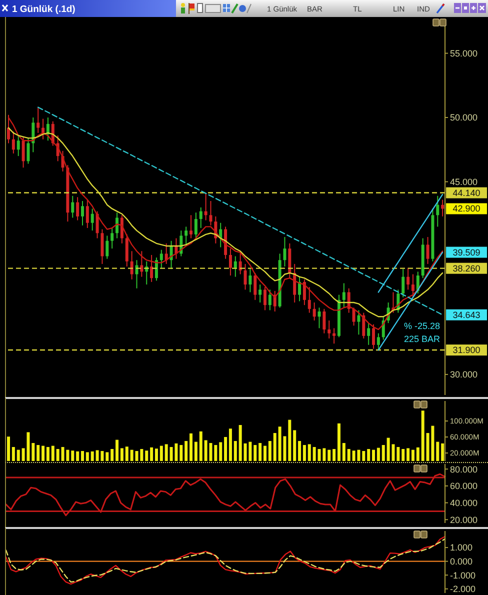 This screenshot has width=488, height=595. I want to click on y-tick-label: 55.000, so click(464, 53).